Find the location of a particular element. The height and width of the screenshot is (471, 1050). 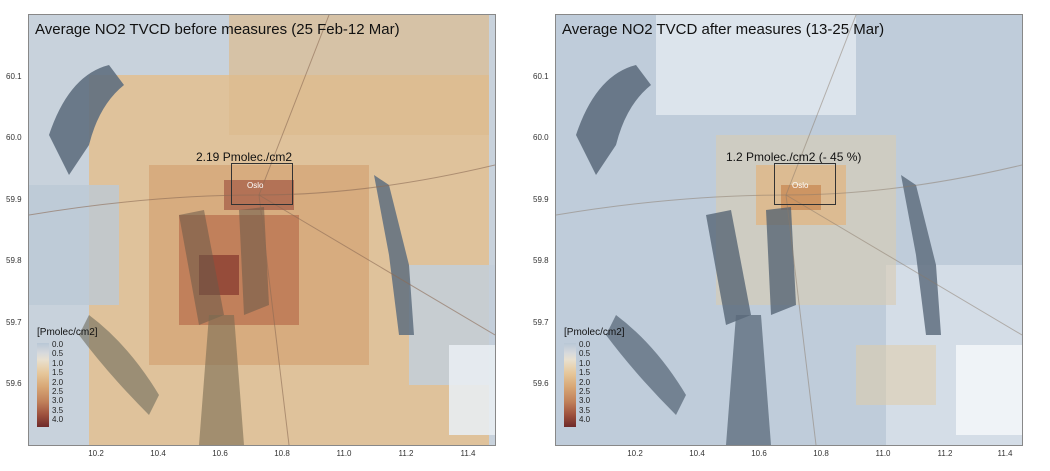

no2-annotation: 1.2 Pmolec./cm2 (- 45 %) is located at coordinates (794, 157).